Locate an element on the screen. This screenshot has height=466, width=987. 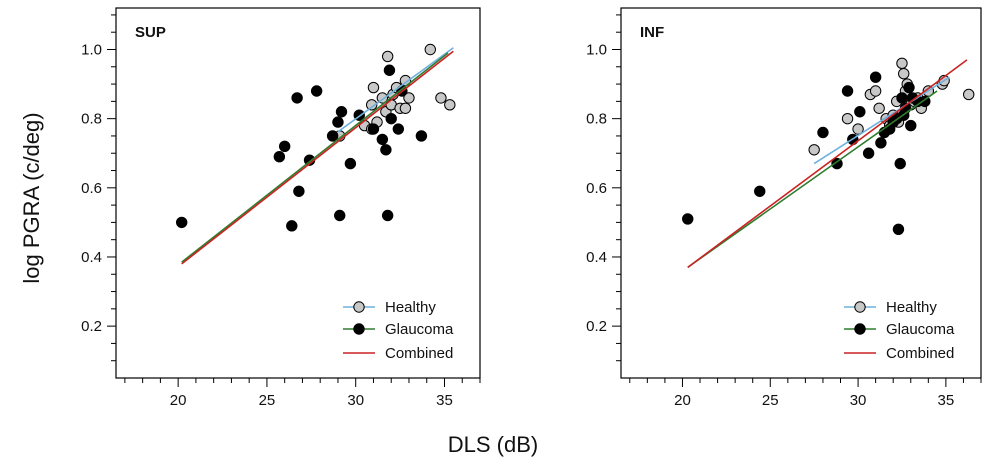
panel-label: SUP is located at coordinates (150, 32).